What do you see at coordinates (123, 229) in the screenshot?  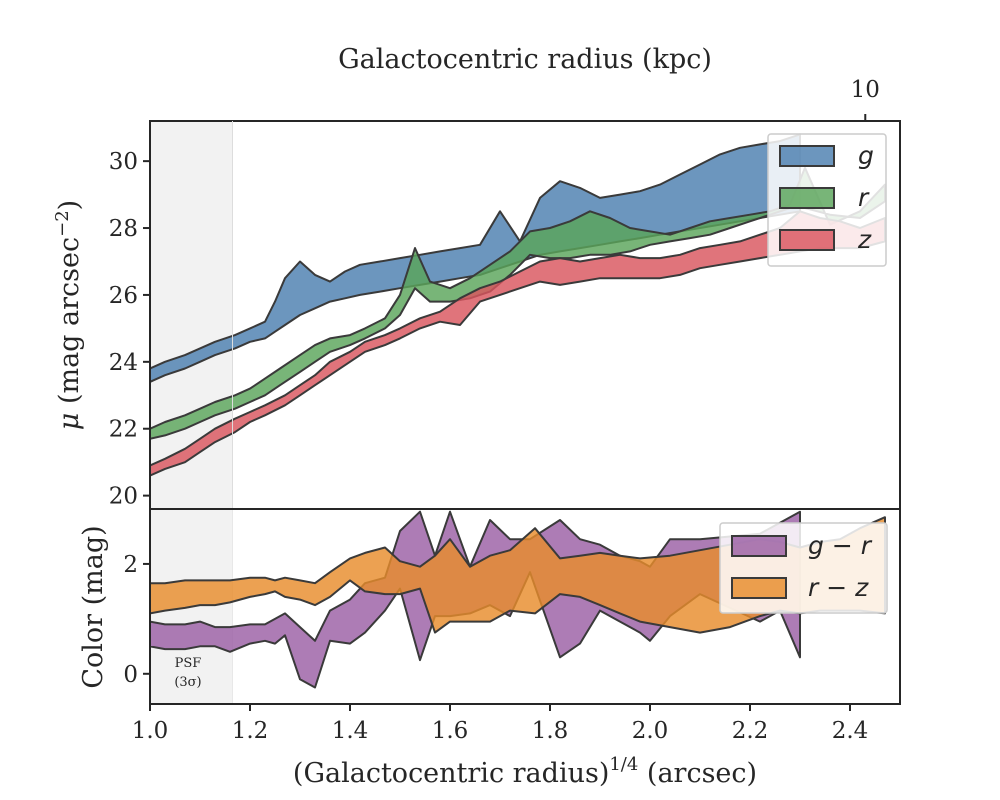 I see `y-tick-label: 28` at bounding box center [123, 229].